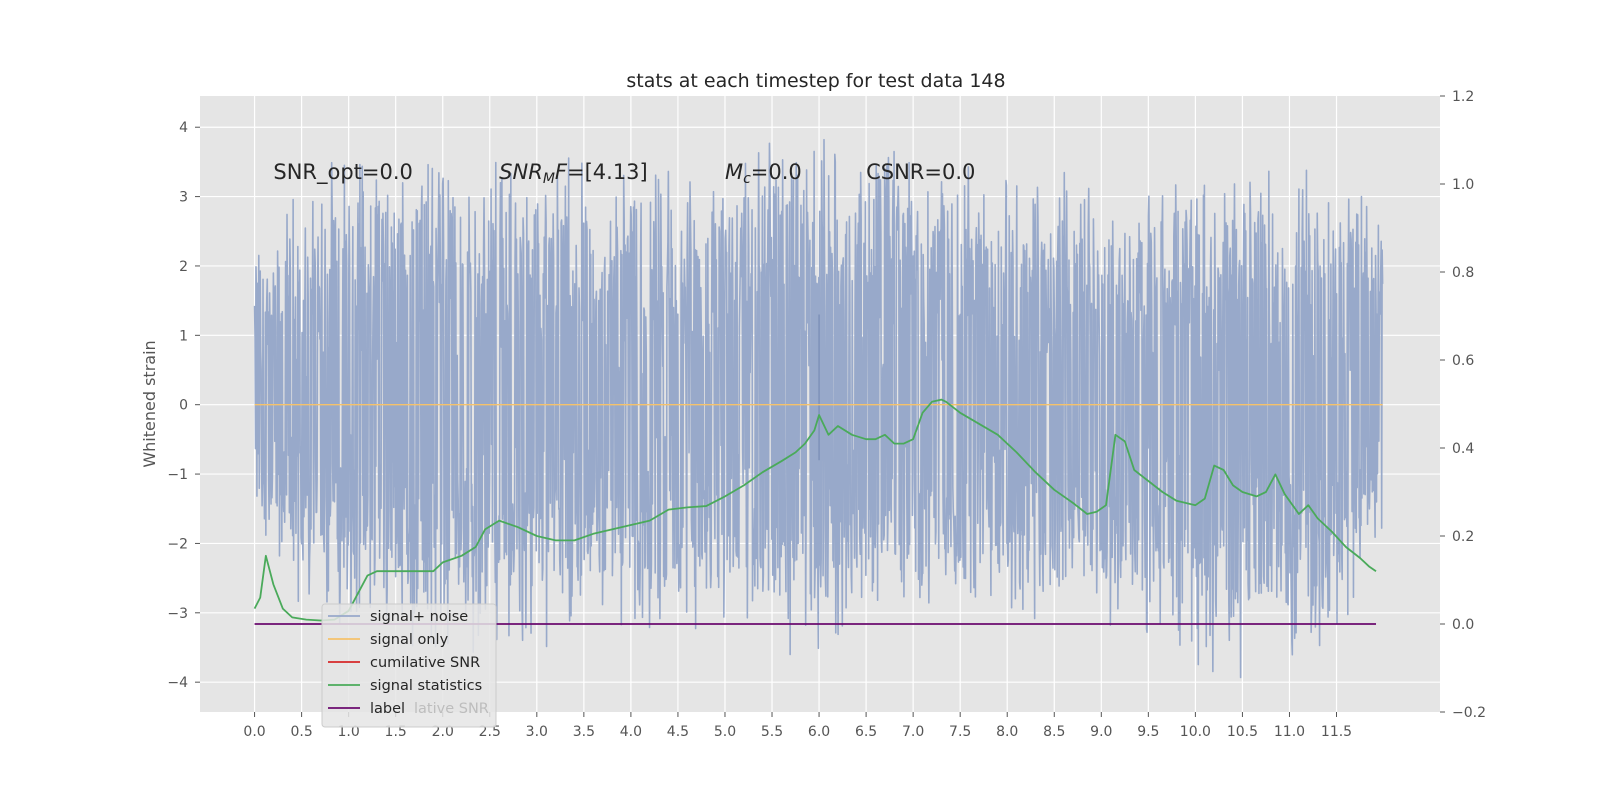  I want to click on y-tick-label: 3, so click(183, 198).